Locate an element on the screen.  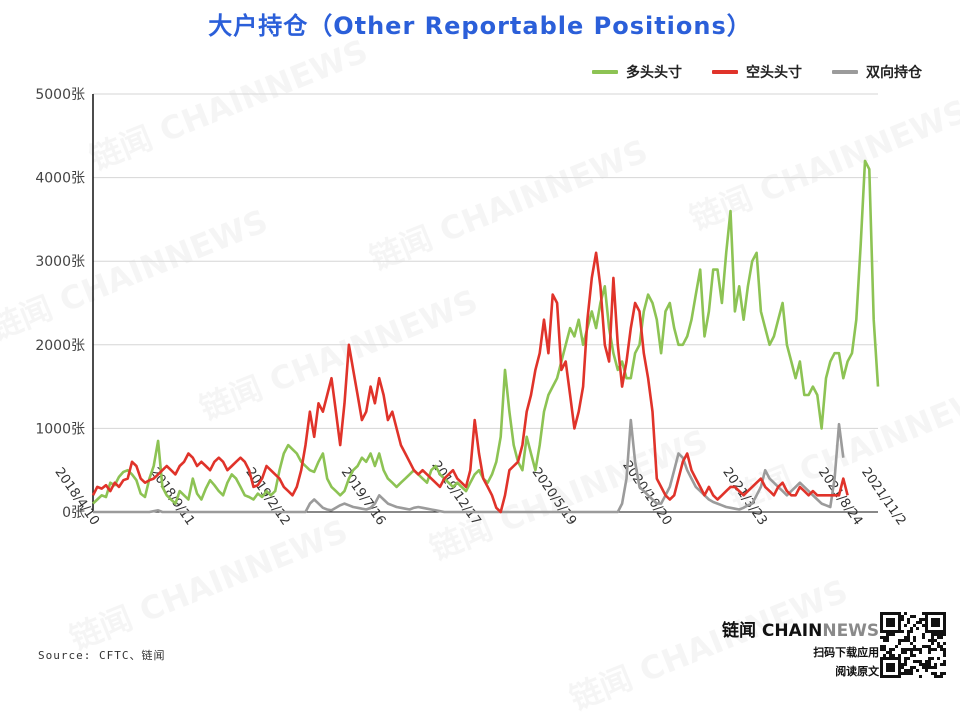
qr-code-icon is located at coordinates (913, 645).